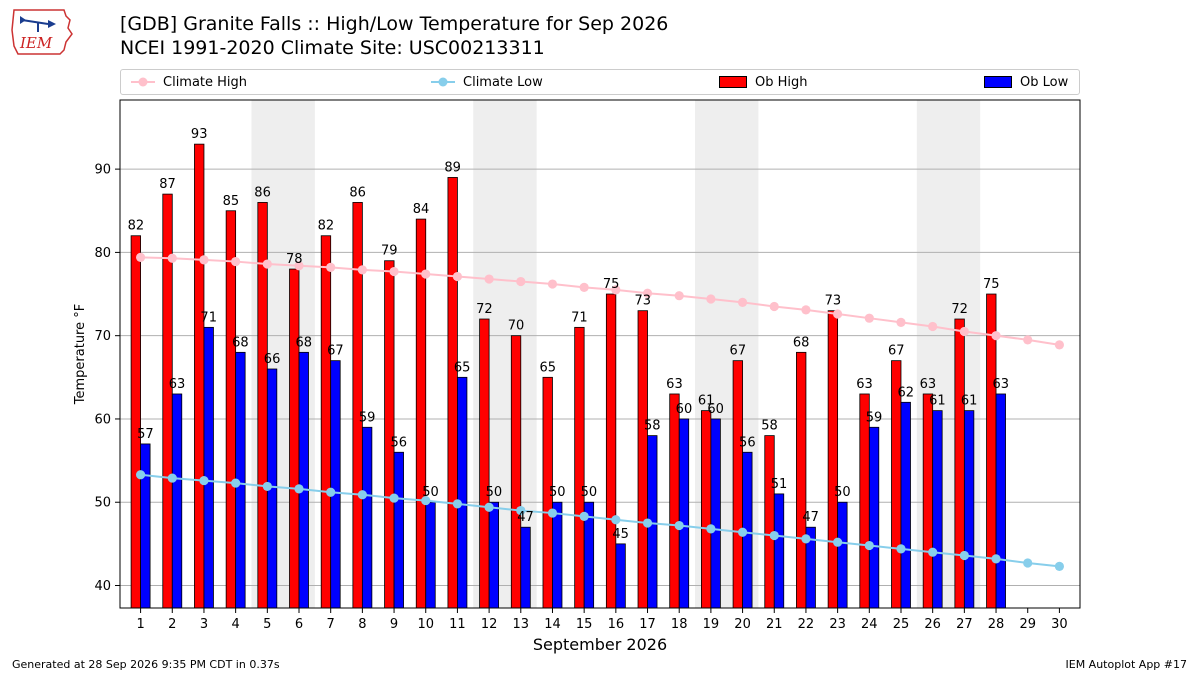 This screenshot has height=675, width=1200. Describe the element at coordinates (236, 624) in the screenshot. I see `x-tick-label: 4` at that location.